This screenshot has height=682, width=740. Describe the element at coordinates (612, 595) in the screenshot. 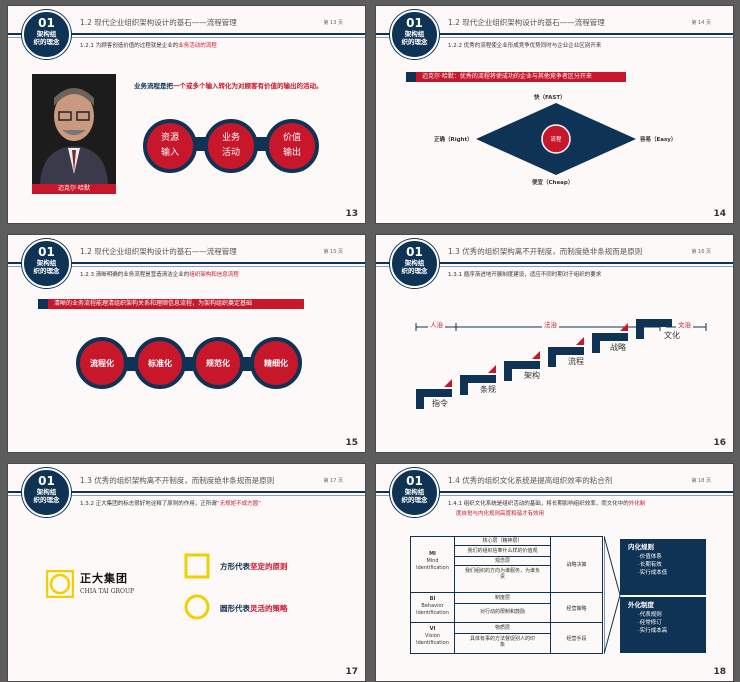

I see `arrow-connector` at that location.